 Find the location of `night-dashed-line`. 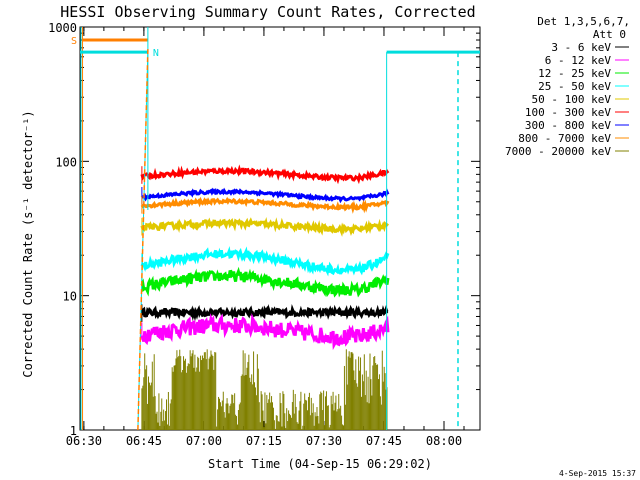

night-dashed-line is located at coordinates (143, 240).